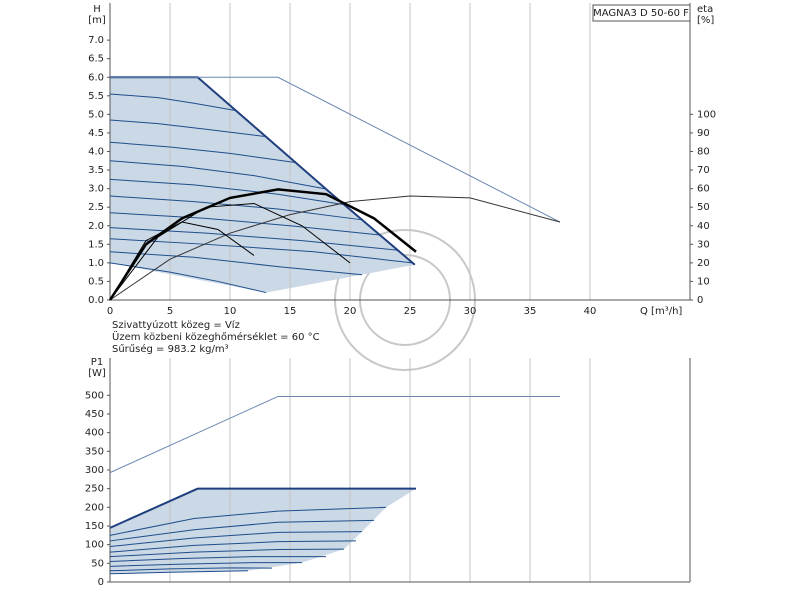 This screenshot has width=800, height=600. I want to click on y-tick-label: 3.0, so click(96, 189).